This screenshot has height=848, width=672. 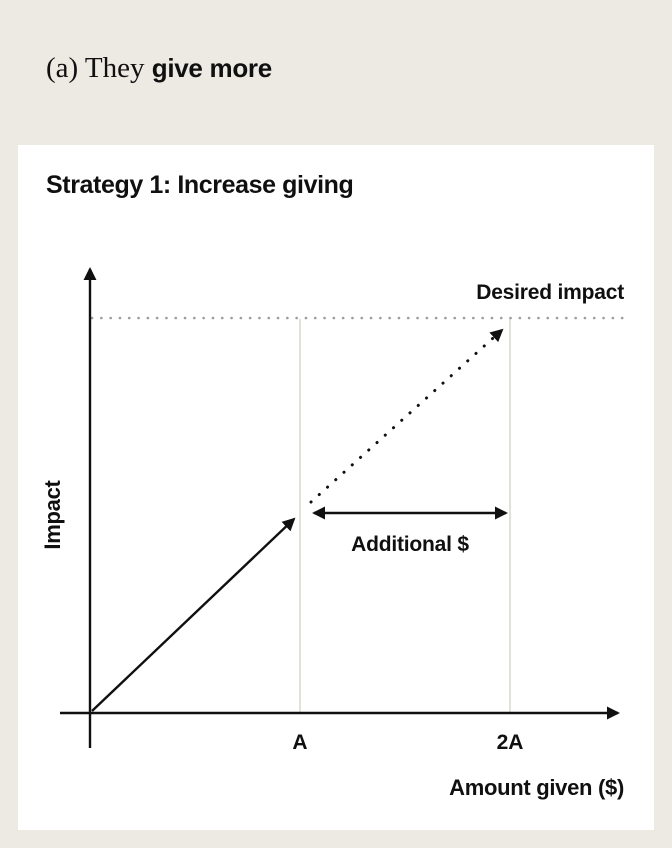 I want to click on chart-title: Strategy 1: Increase giving, so click(x=200, y=185).